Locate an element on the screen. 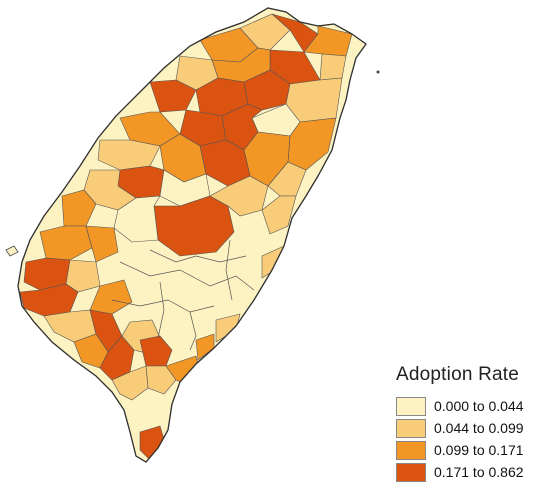  legend-title: Adoption Rate is located at coordinates (458, 374).